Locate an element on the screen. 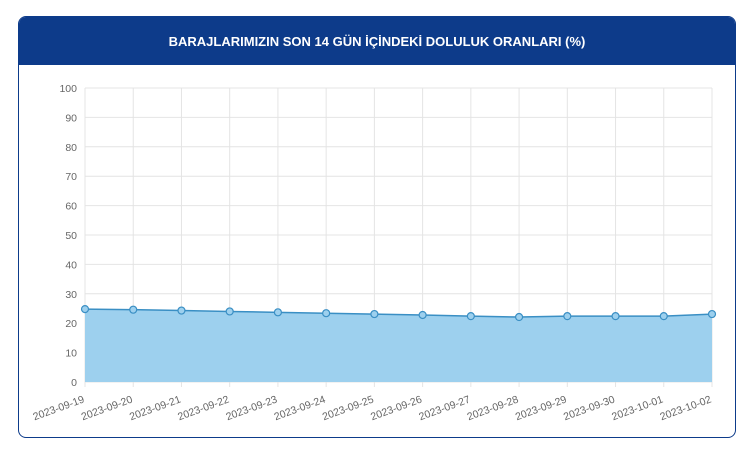  x-tick-label: 2023-09-21 is located at coordinates (155, 408).